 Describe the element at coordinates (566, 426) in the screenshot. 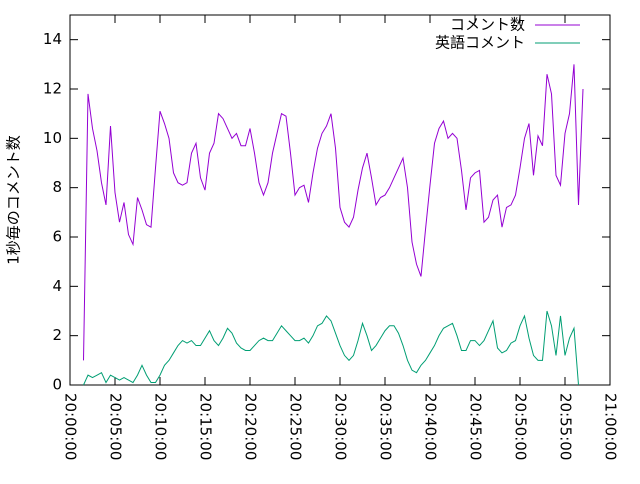

I see `x-tick-label: 20:55:00` at that location.